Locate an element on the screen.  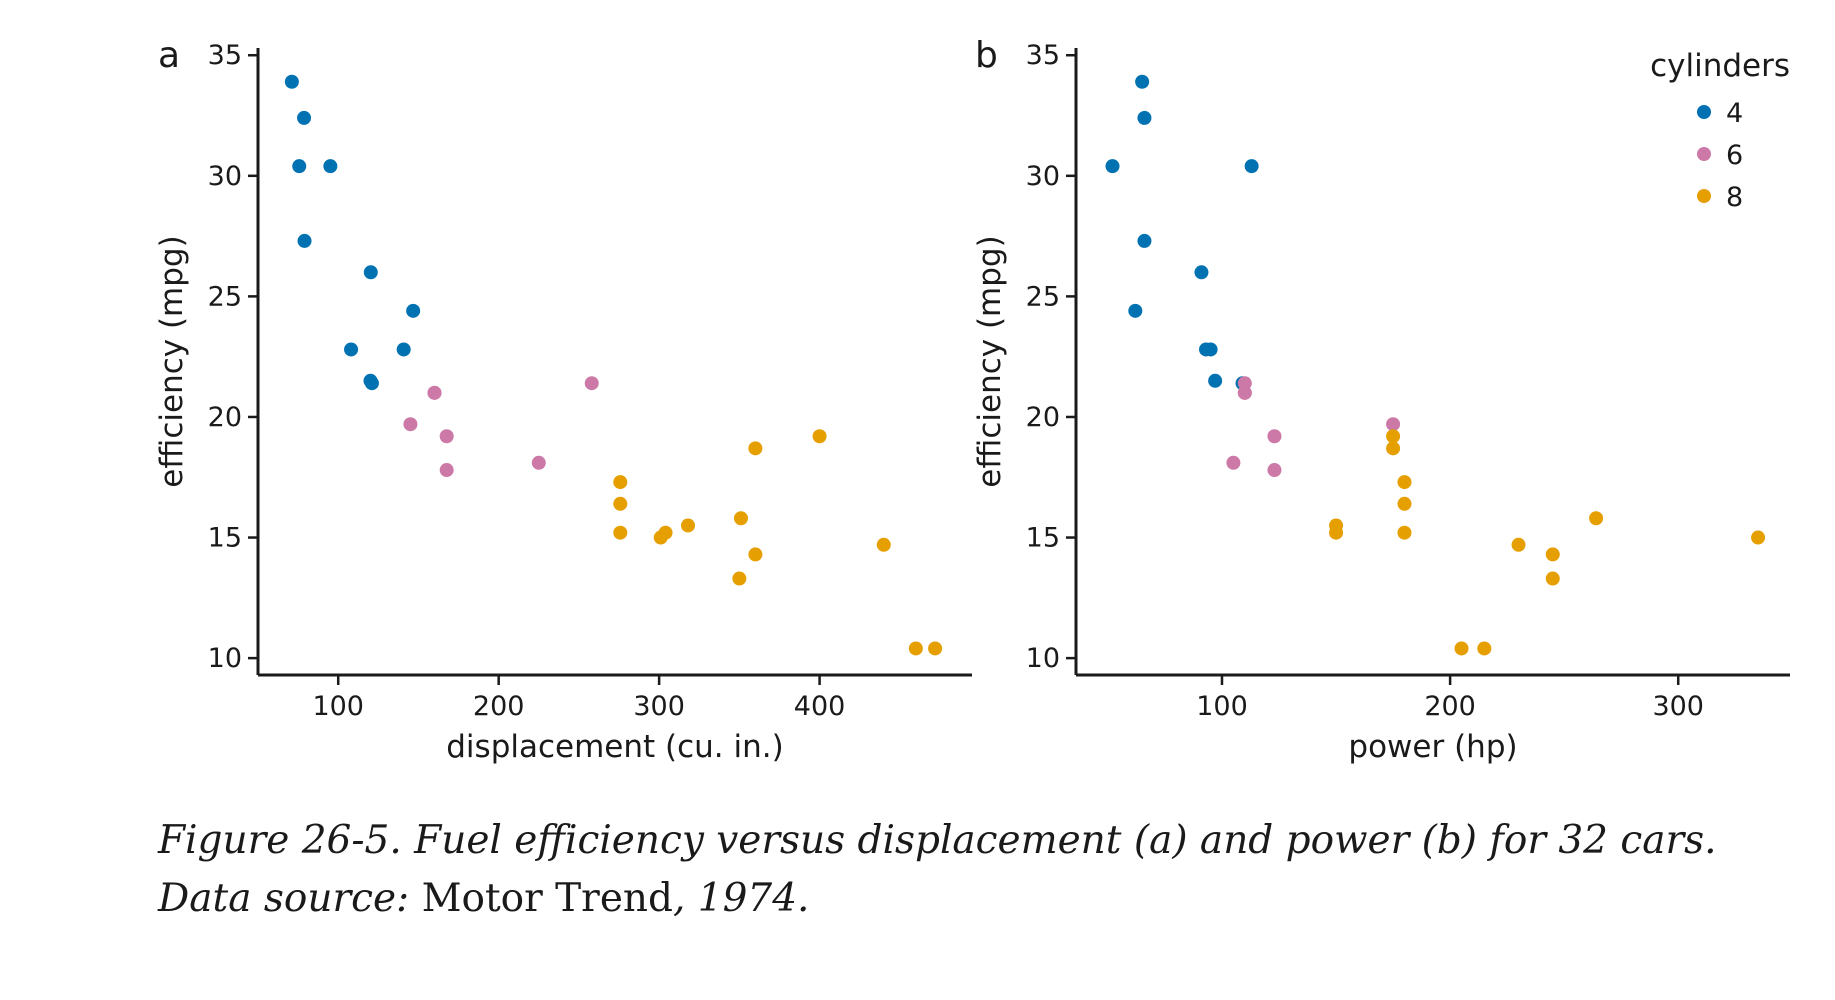
caption-source-name: Motor Trend is located at coordinates (547, 898).